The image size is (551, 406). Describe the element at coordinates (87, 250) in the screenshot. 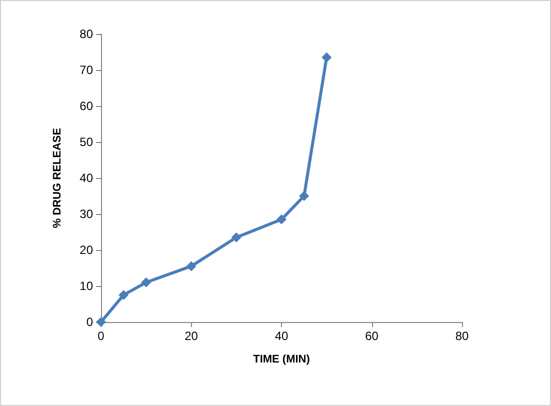

I see `y-tick-label: 20` at that location.